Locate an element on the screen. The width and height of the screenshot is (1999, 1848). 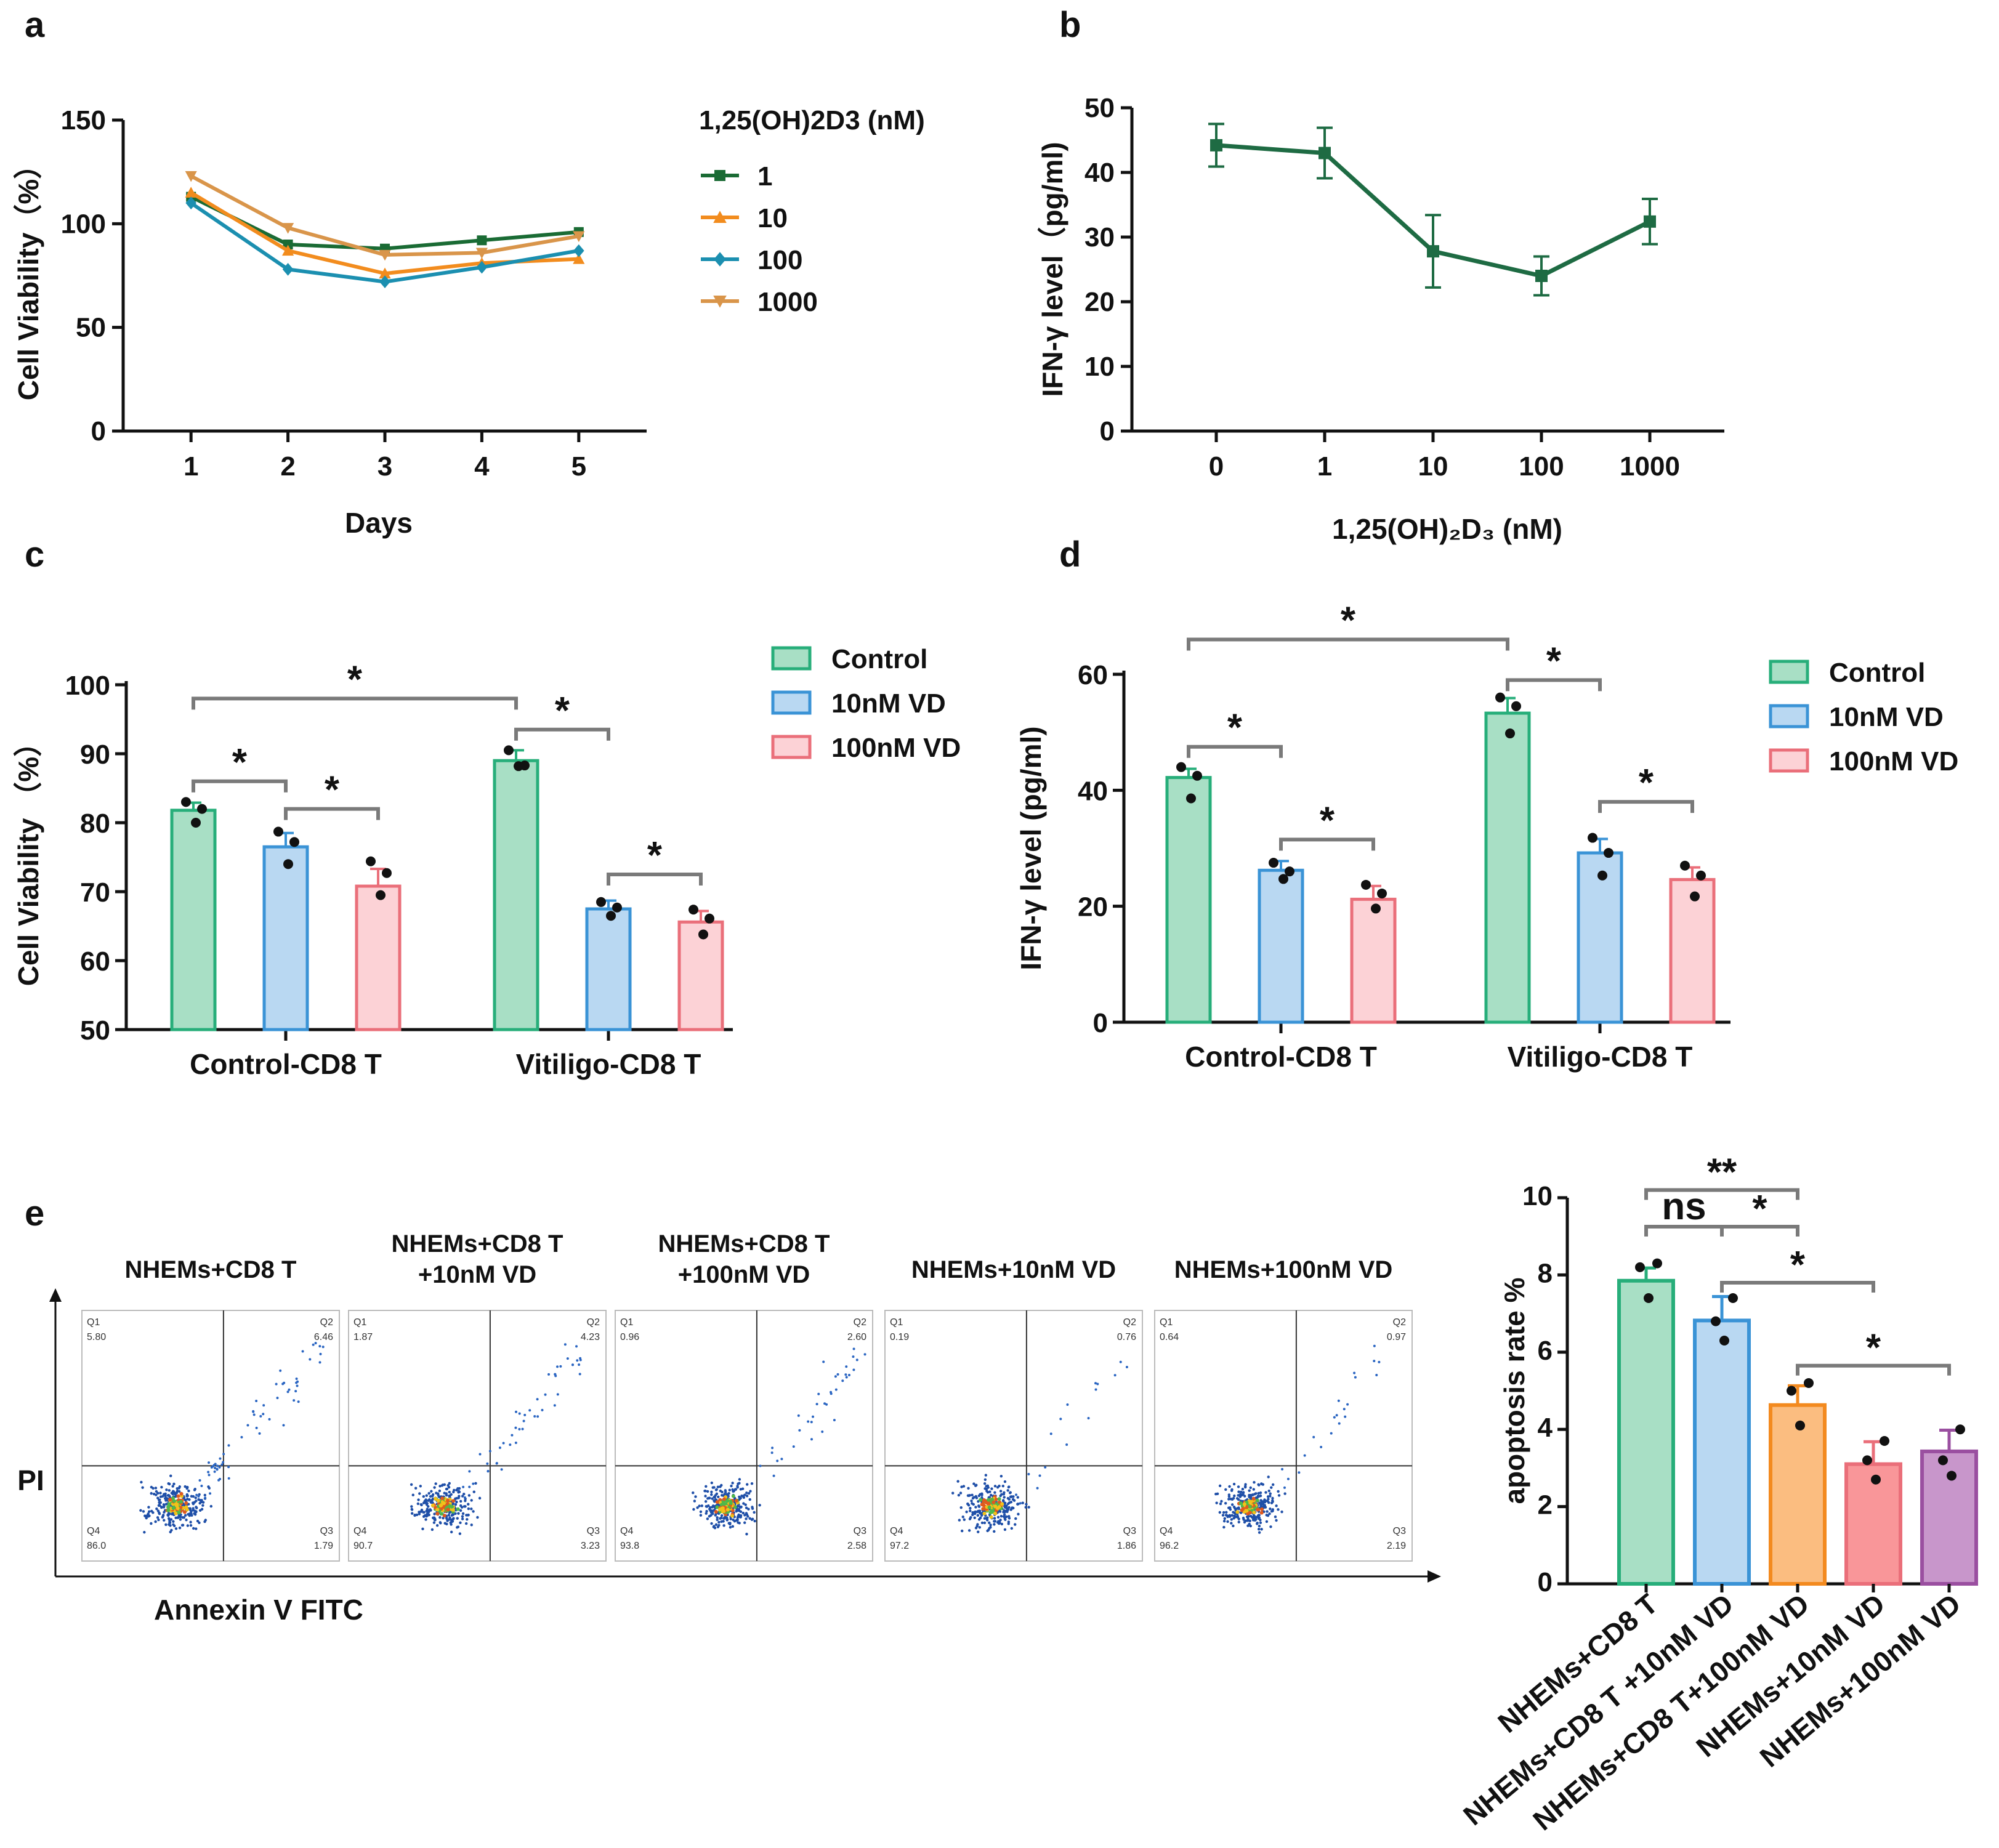
annexin-axis-label: Annexin V FITC is located at coordinates (258, 1610).